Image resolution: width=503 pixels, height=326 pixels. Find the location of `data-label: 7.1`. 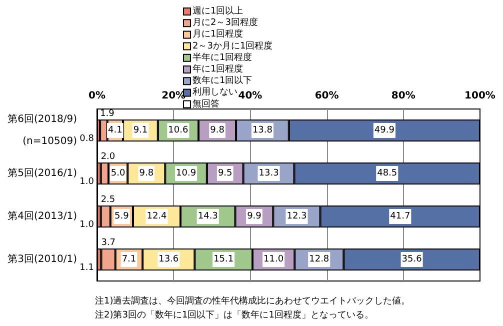

data-label: 7.1 is located at coordinates (129, 259).